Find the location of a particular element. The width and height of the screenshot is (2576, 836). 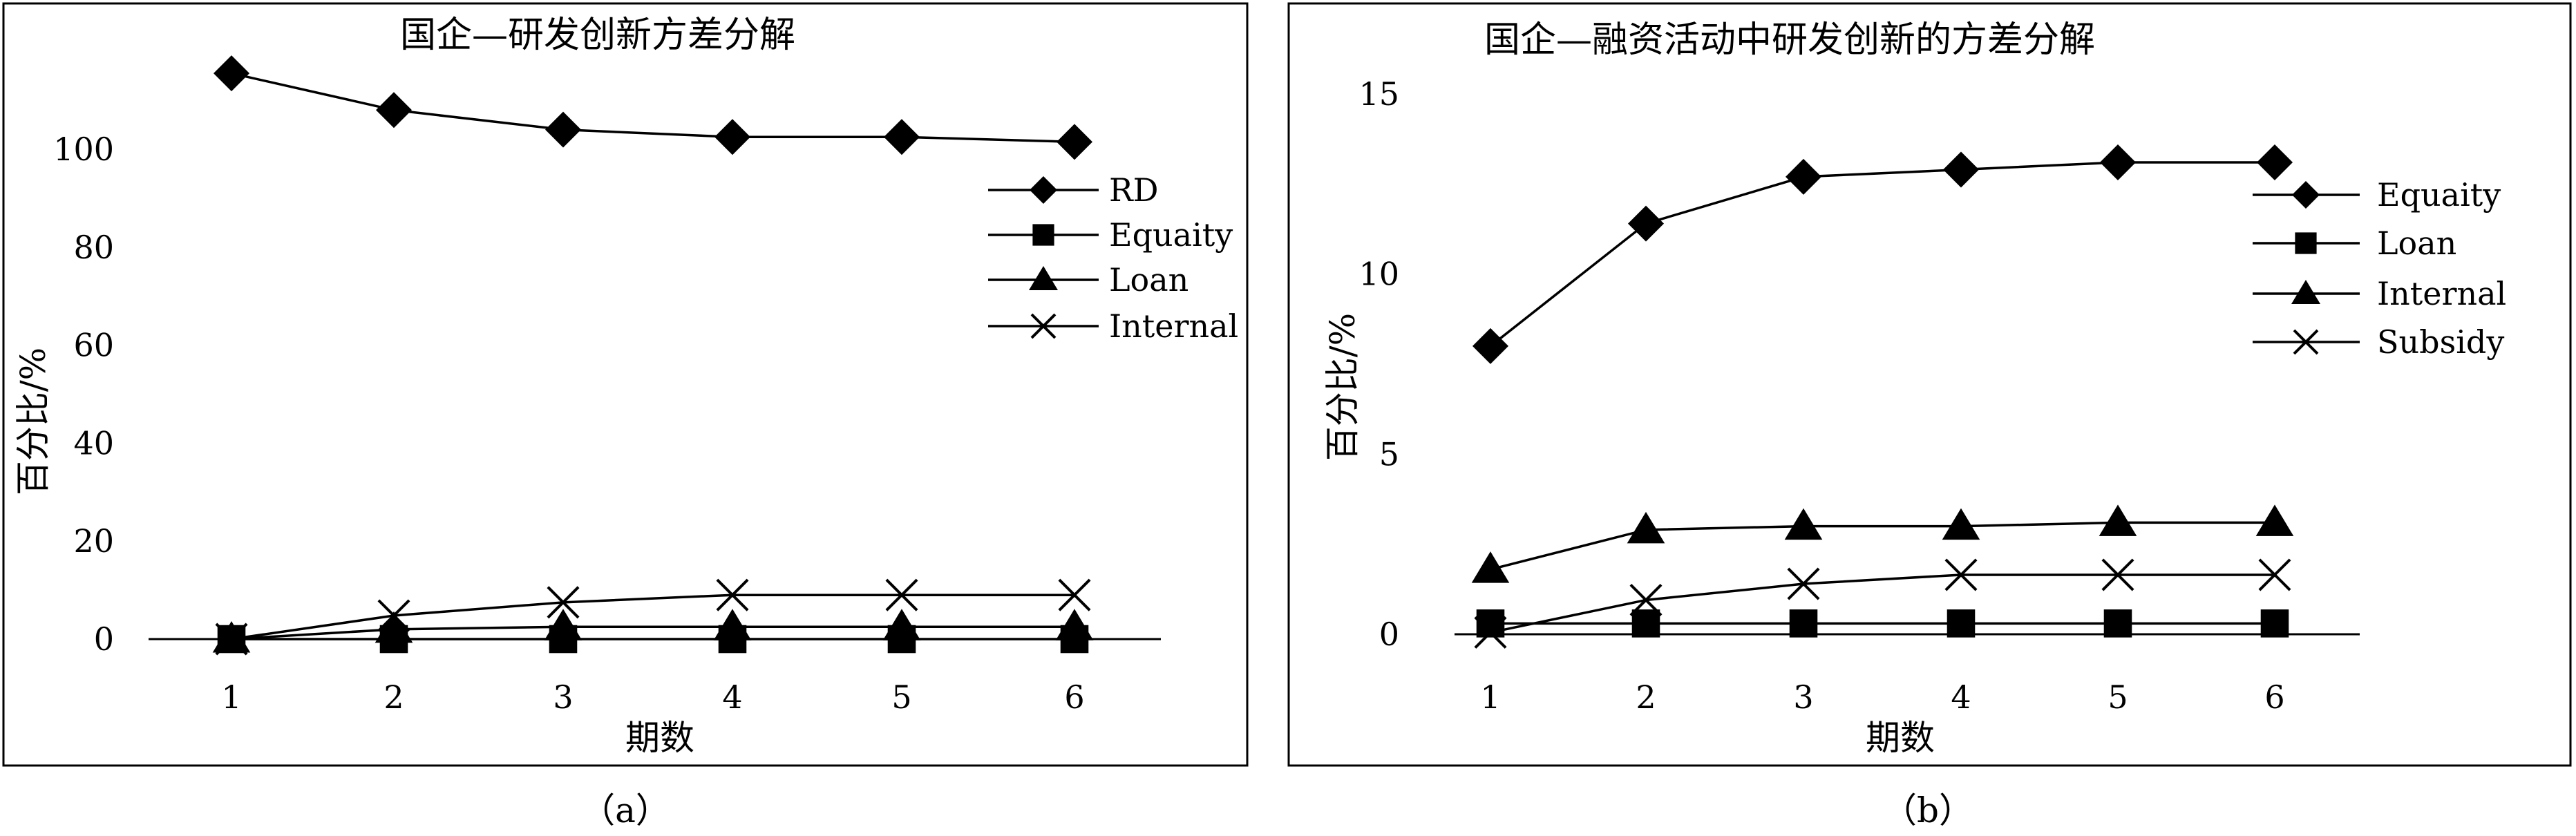

y-tick-label: 20 is located at coordinates (93, 541).